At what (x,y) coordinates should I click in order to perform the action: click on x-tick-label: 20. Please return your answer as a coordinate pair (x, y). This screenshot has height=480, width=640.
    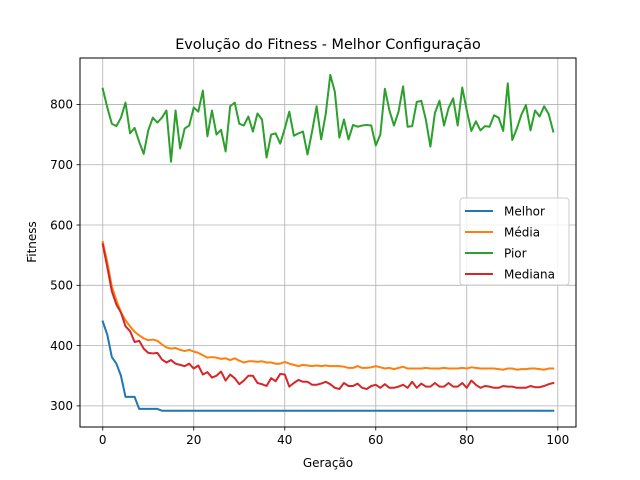
    Looking at the image, I should click on (193, 440).